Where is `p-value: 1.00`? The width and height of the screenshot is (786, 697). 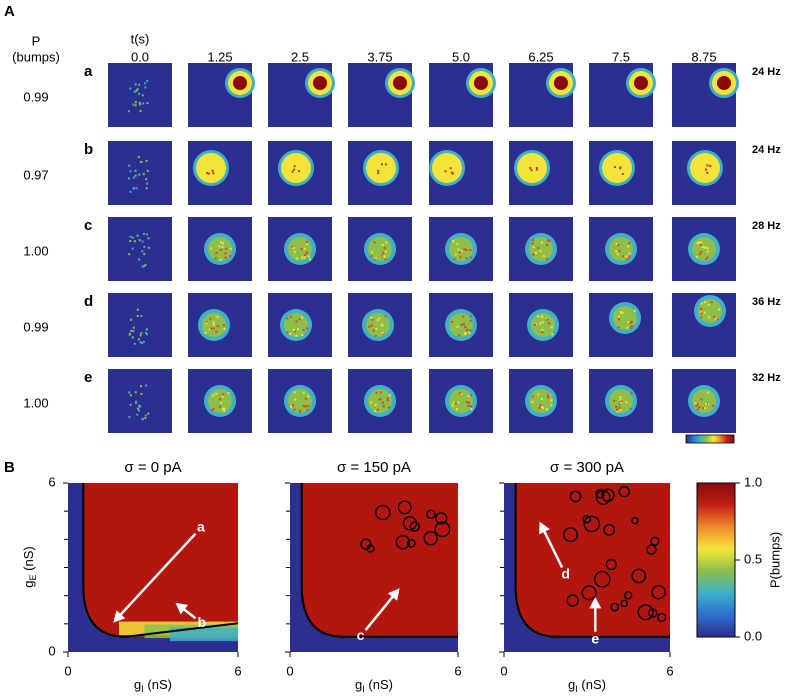
p-value: 1.00 is located at coordinates (35, 250).